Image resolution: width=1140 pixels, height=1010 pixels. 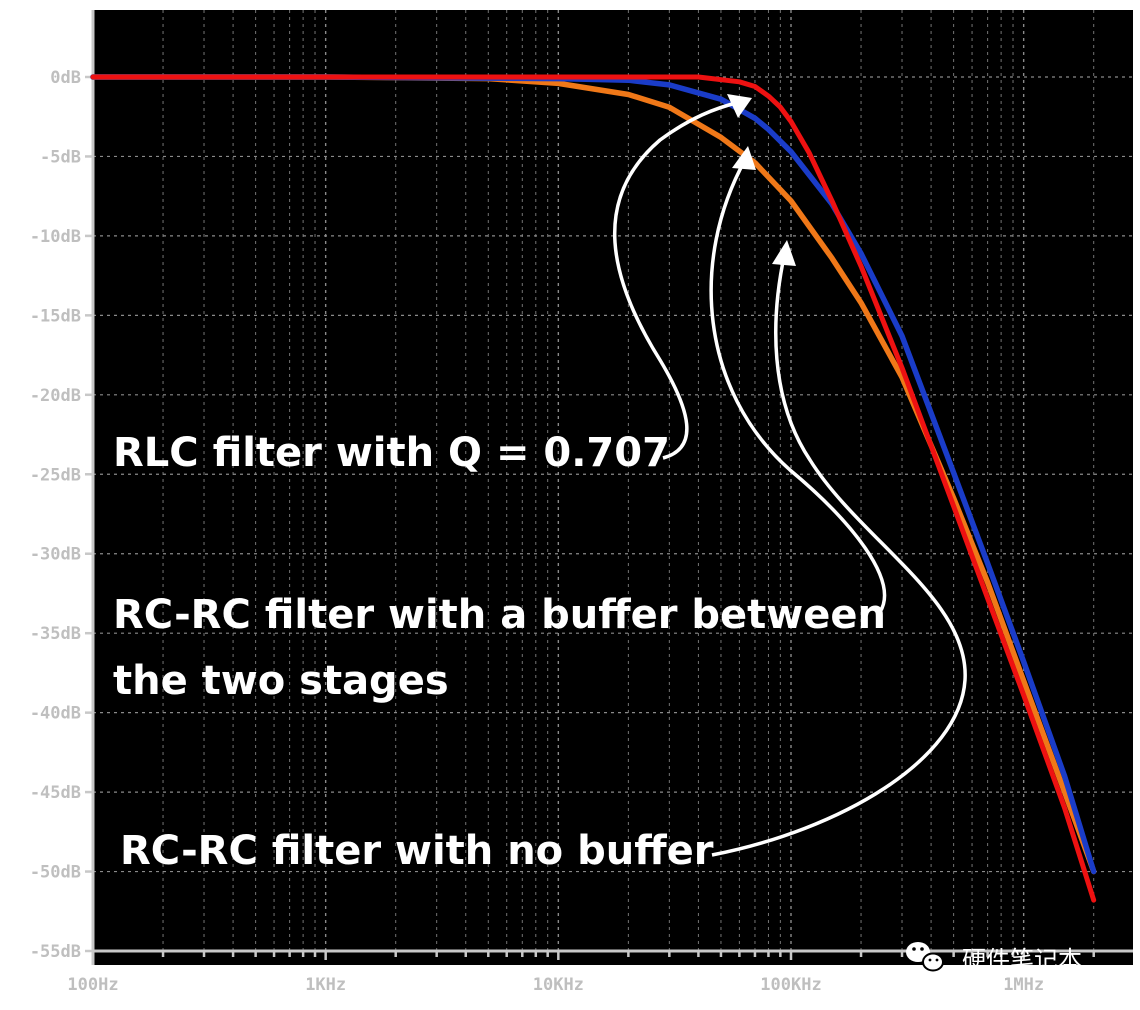 What do you see at coordinates (925, 957) in the screenshot?
I see `wechat-icon` at bounding box center [925, 957].